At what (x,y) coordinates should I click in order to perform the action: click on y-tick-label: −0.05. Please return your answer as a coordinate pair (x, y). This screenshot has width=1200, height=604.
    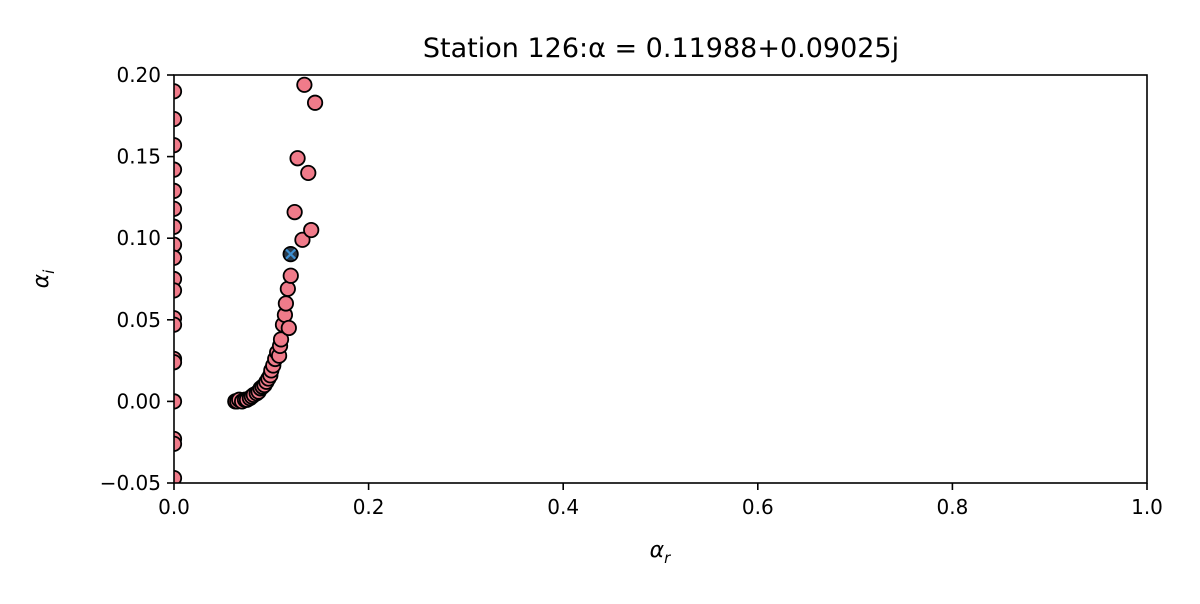
    Looking at the image, I should click on (130, 483).